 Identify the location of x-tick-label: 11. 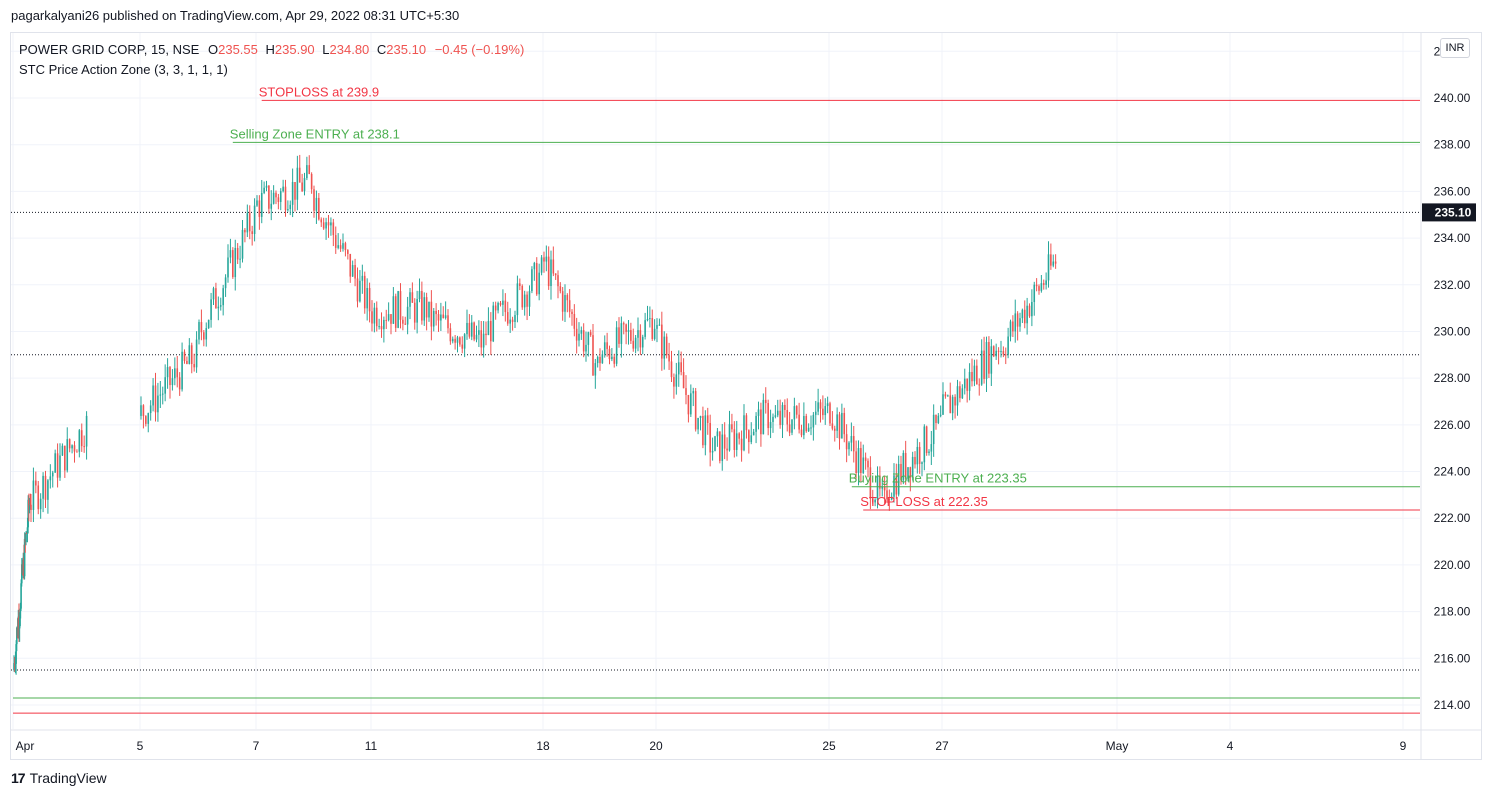
(371, 746).